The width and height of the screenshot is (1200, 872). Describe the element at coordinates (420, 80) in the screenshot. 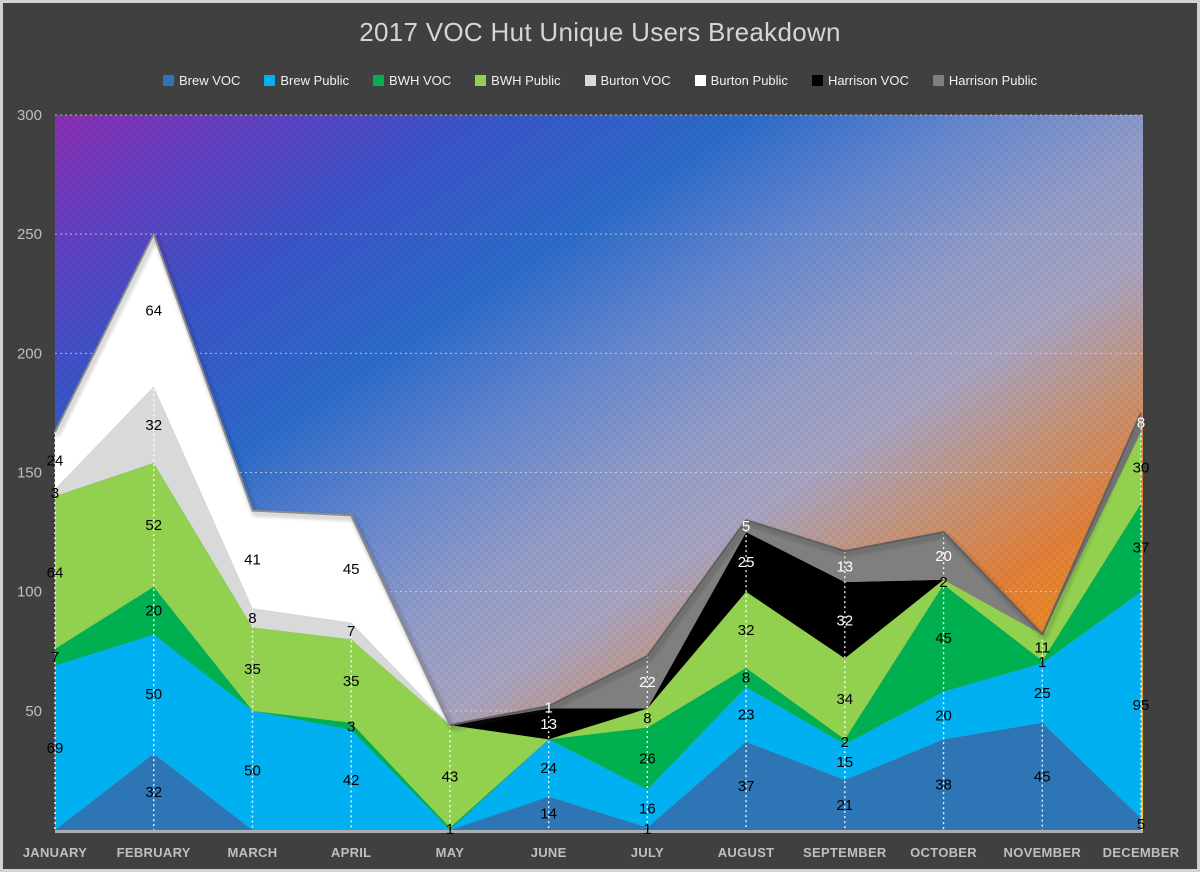

I see `legend-label: BWH VOC` at that location.